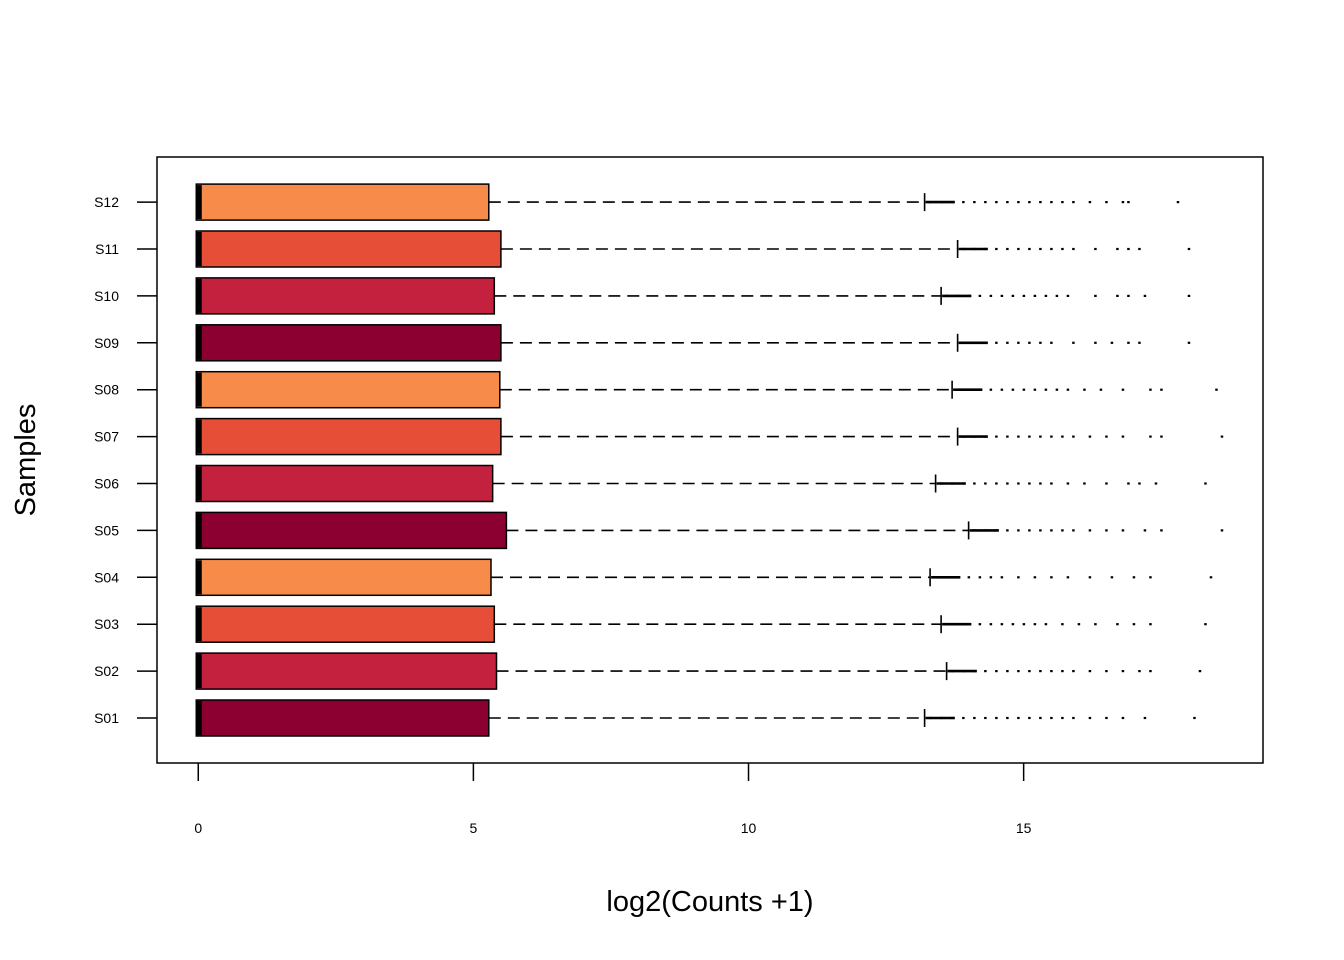 The height and width of the screenshot is (960, 1344). What do you see at coordinates (1024, 828) in the screenshot?
I see `x-tick-label: 15` at bounding box center [1024, 828].